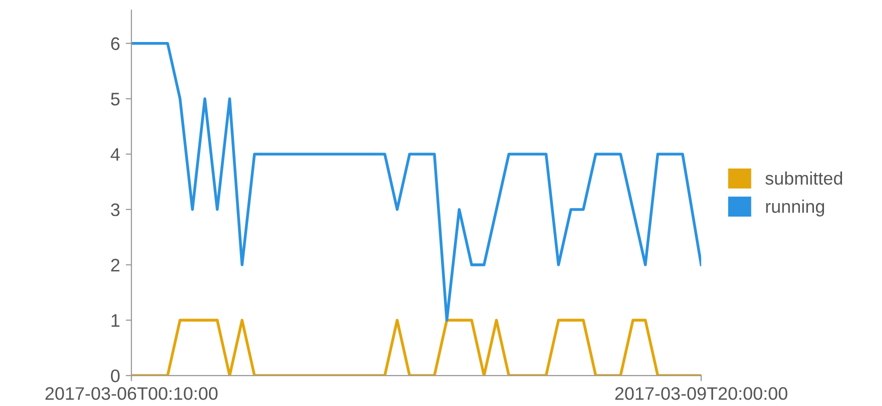 The width and height of the screenshot is (882, 406). I want to click on y-tick-label: 6, so click(115, 43).